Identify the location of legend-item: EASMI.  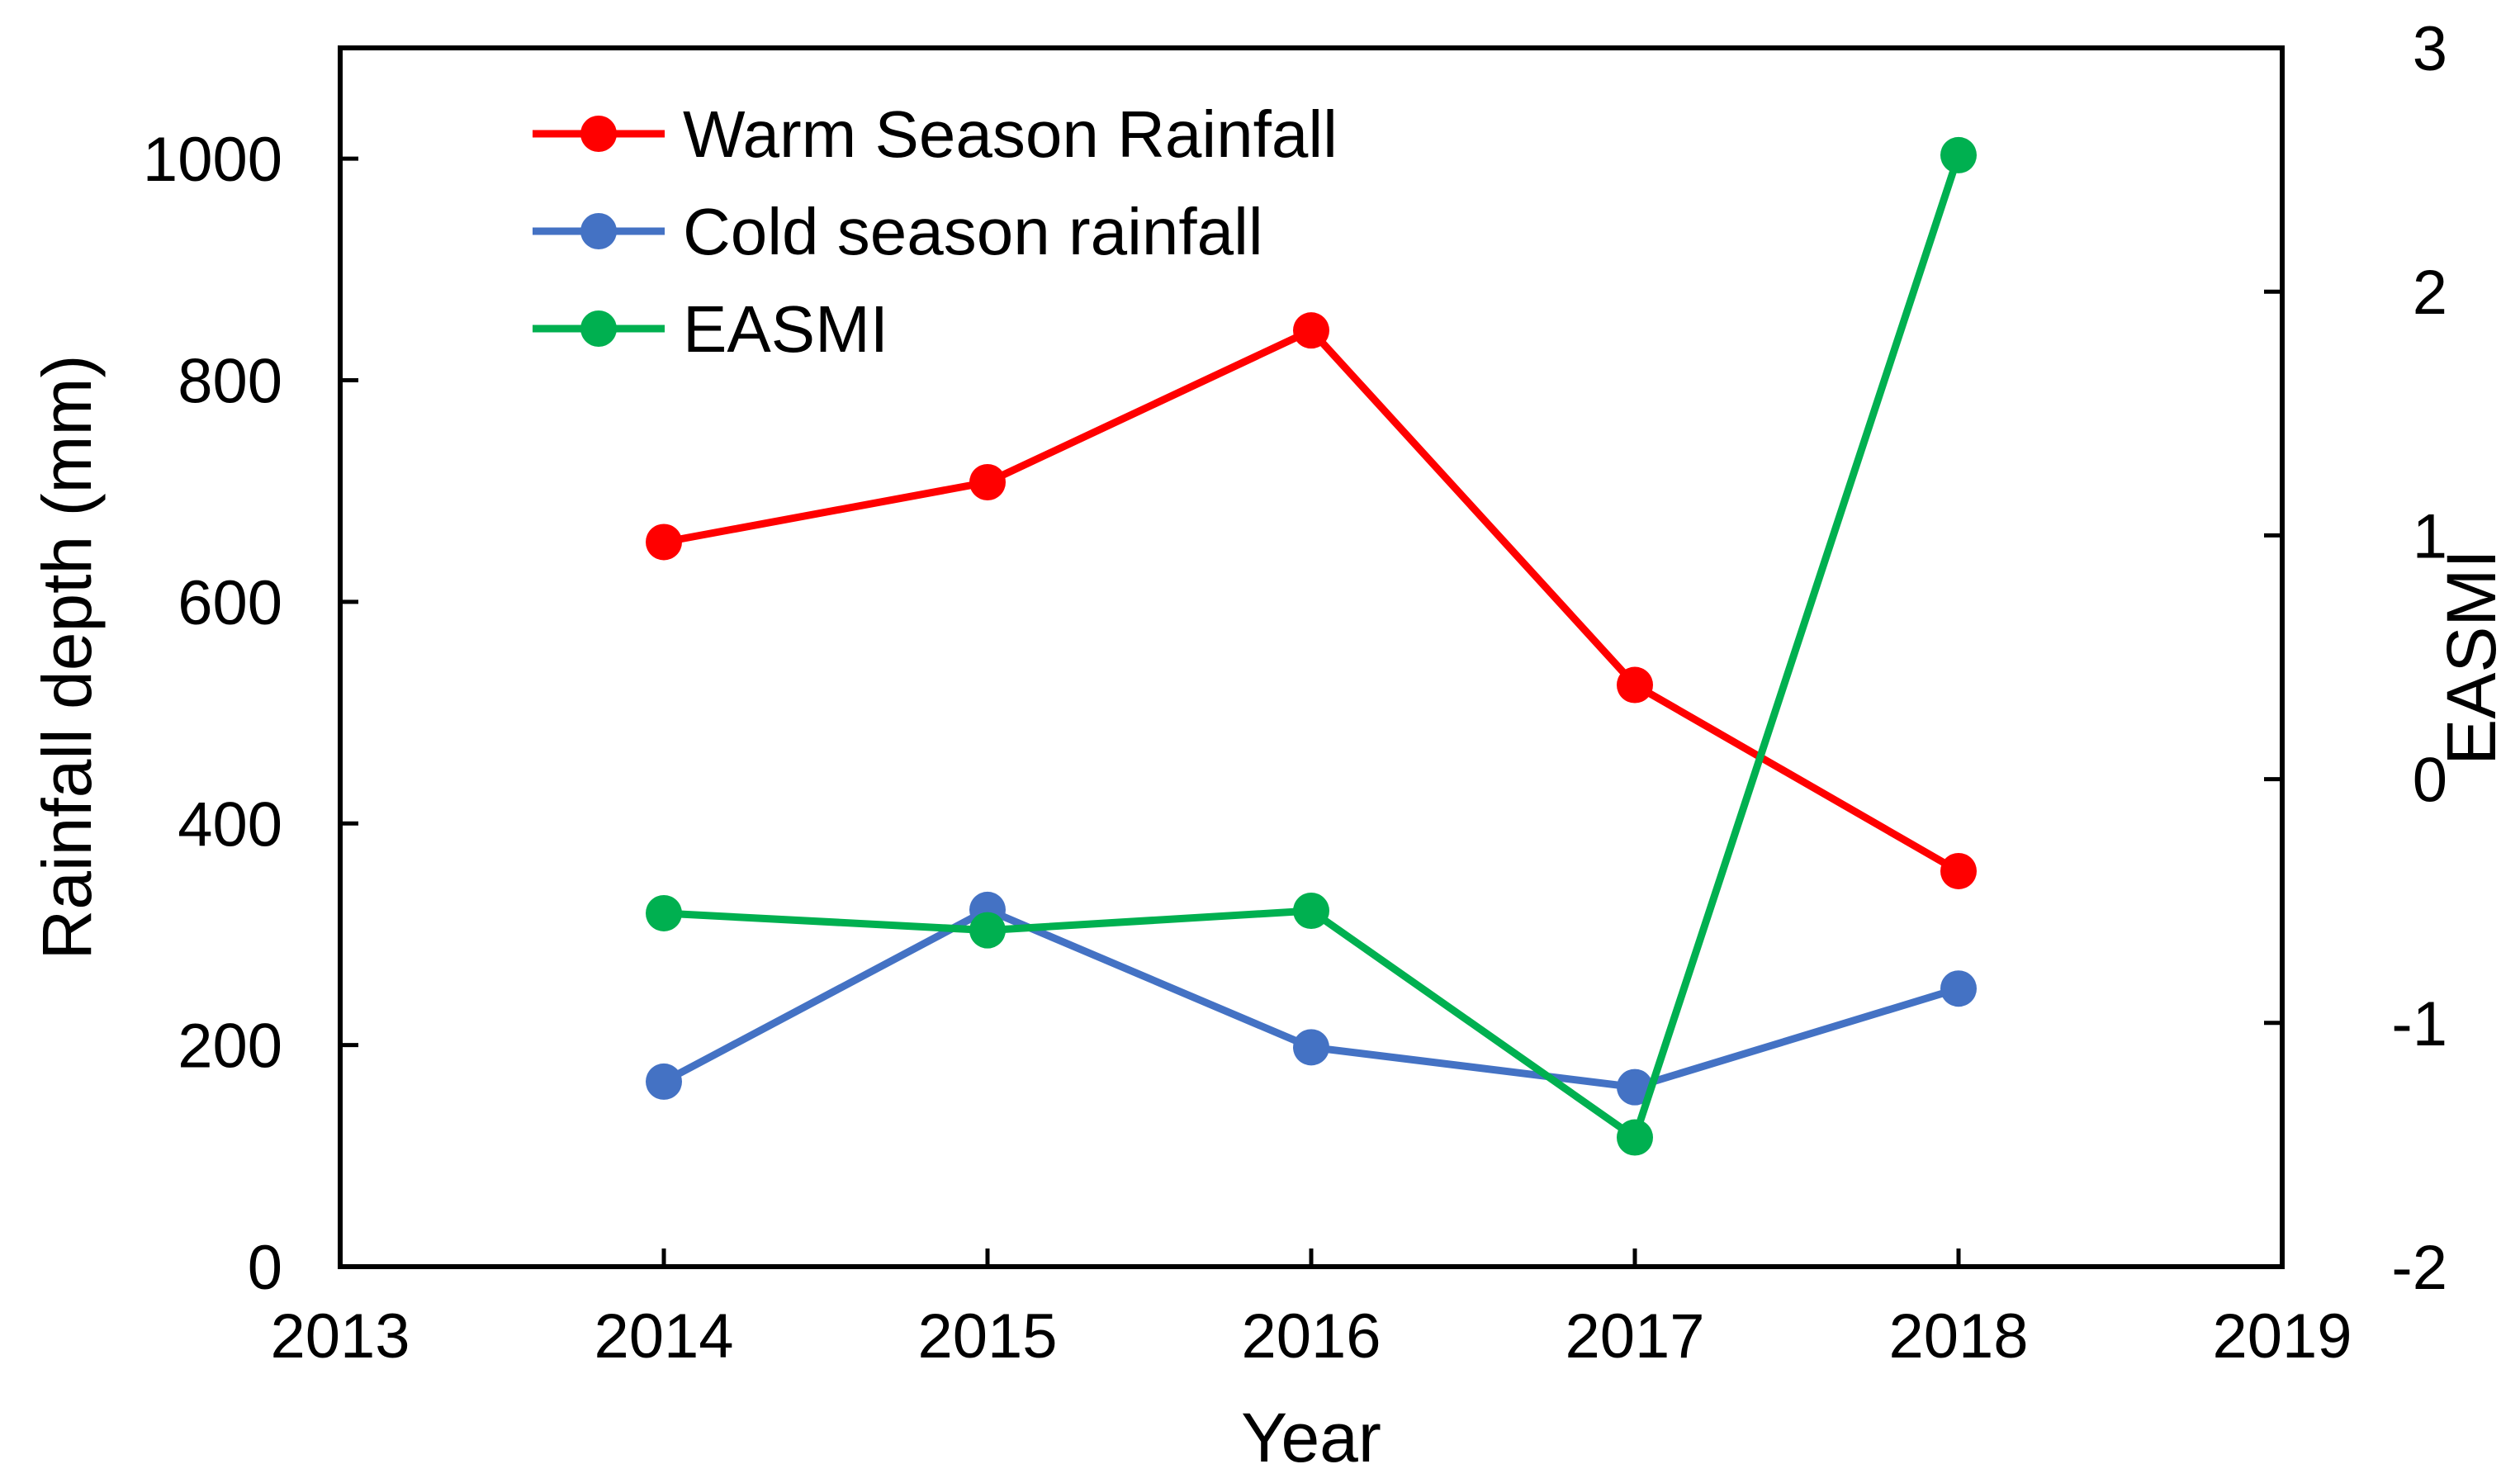
(710, 329).